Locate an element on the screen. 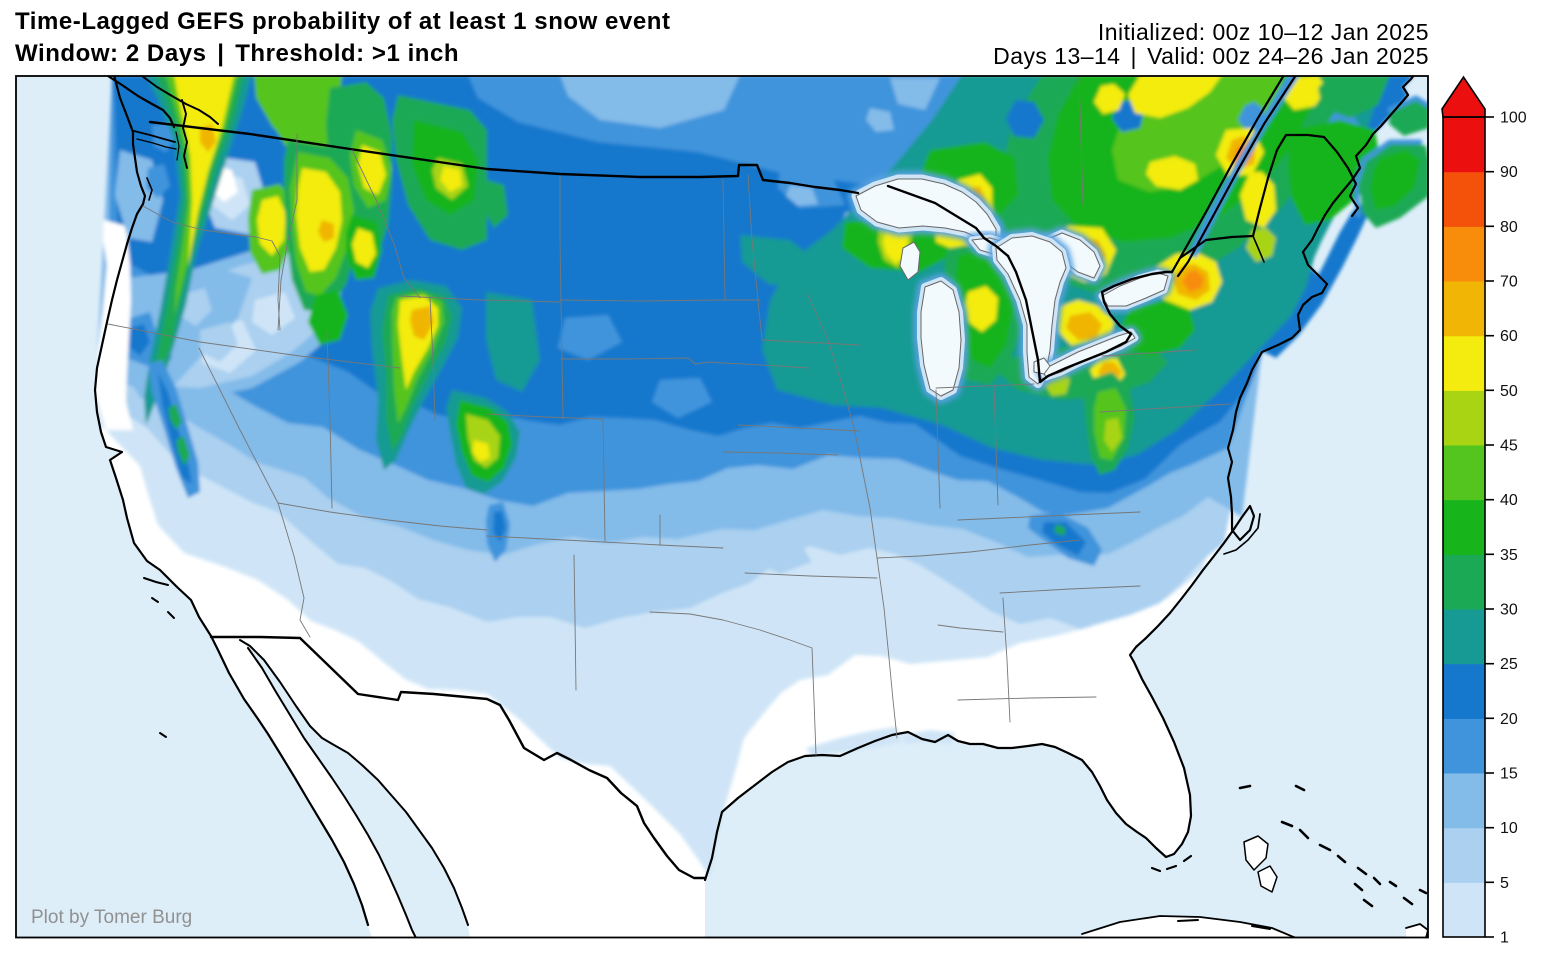 The width and height of the screenshot is (1550, 963). svg-text: 70 is located at coordinates (1509, 282).